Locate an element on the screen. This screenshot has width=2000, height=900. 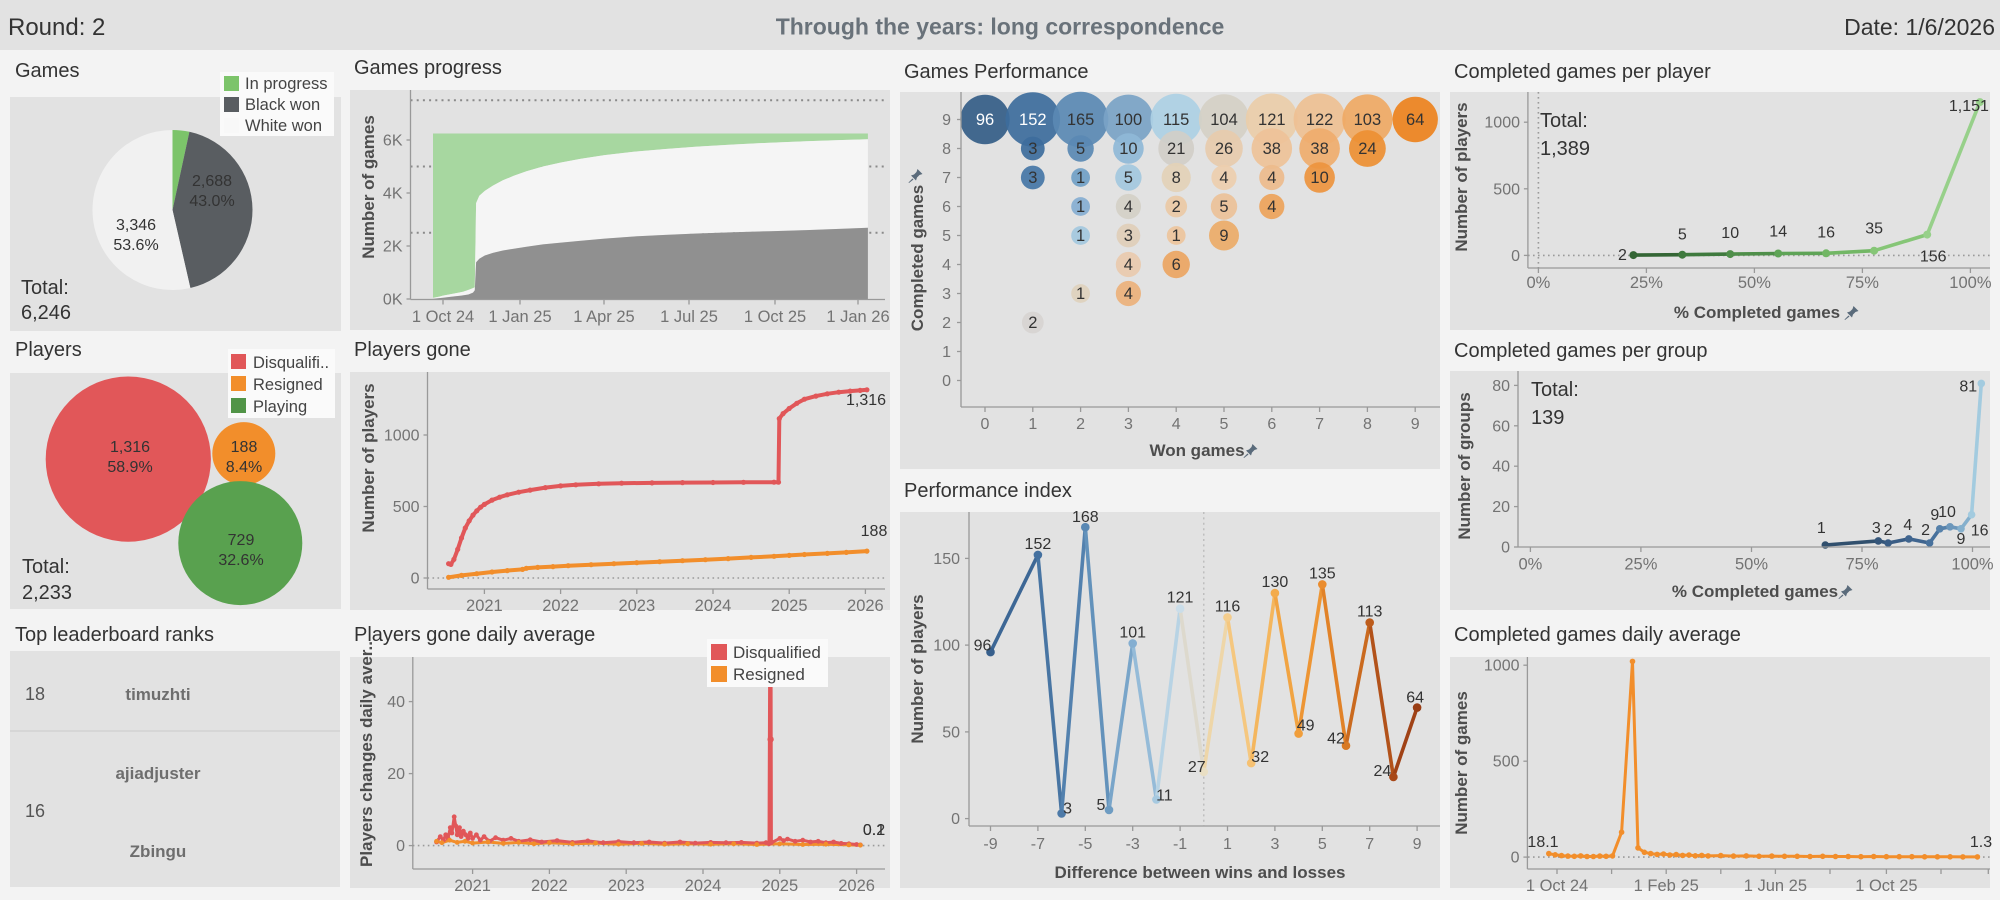
svg-text: 0.2 is located at coordinates (874, 830).